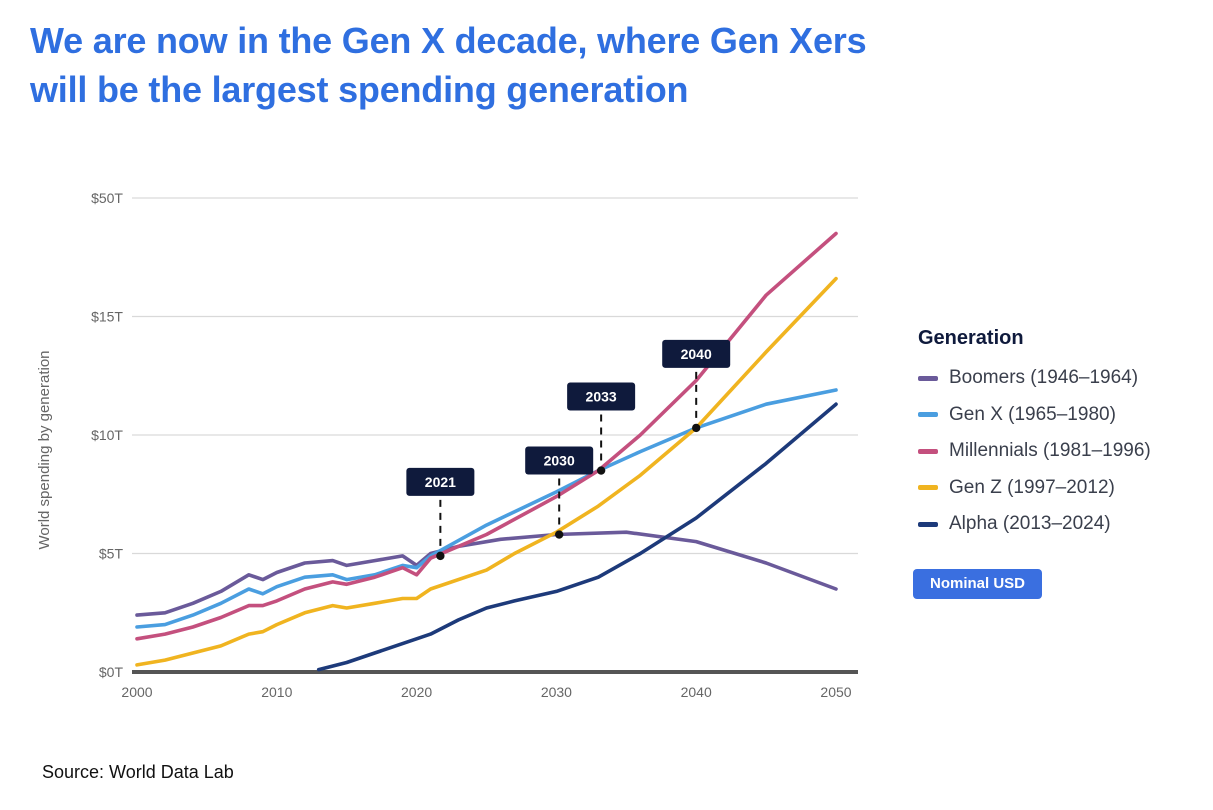  Describe the element at coordinates (556, 692) in the screenshot. I see `x-tick-label: 2030` at that location.